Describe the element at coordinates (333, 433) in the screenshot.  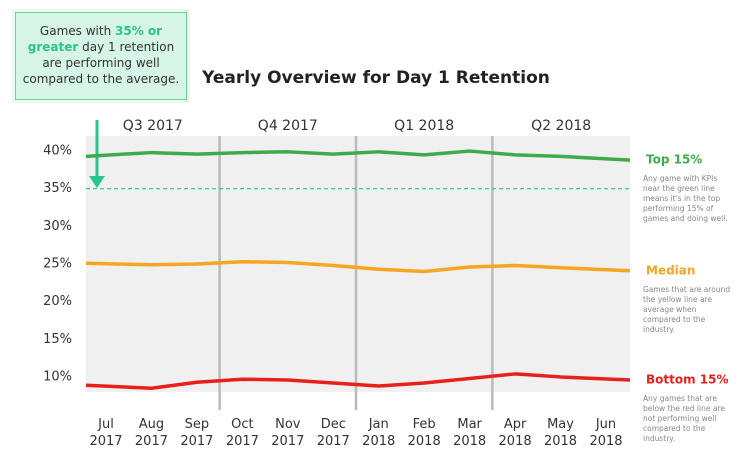
I see `x-tick-label: Dec 2017` at that location.